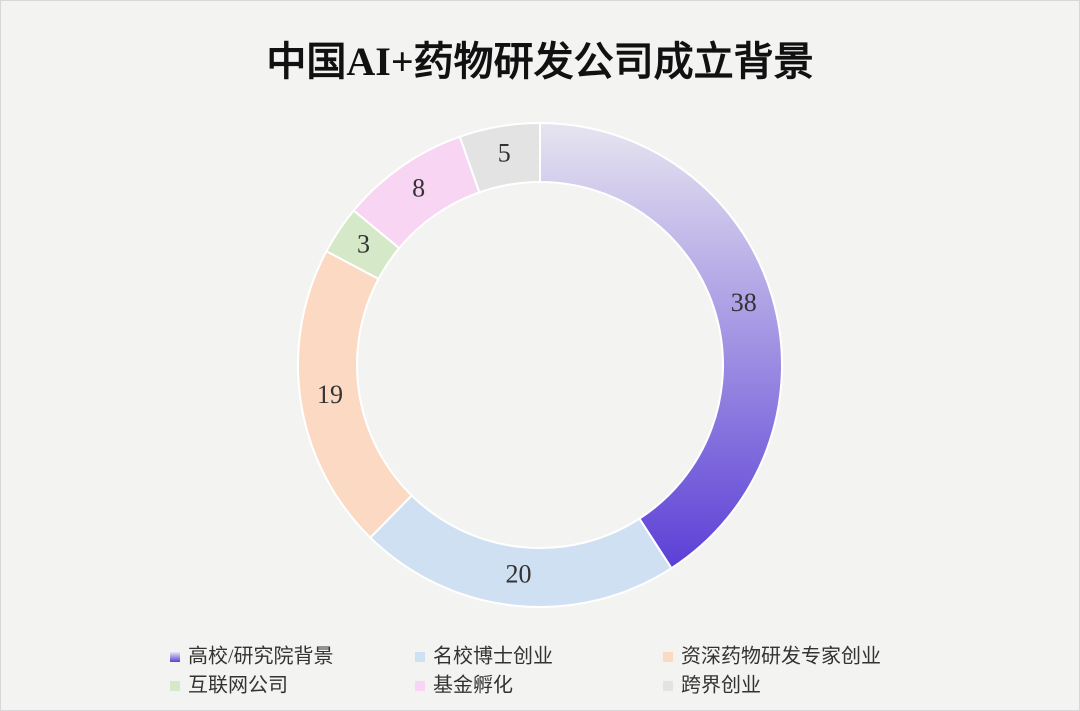 Image resolution: width=1080 pixels, height=711 pixels. I want to click on data-label: 8, so click(418, 188).